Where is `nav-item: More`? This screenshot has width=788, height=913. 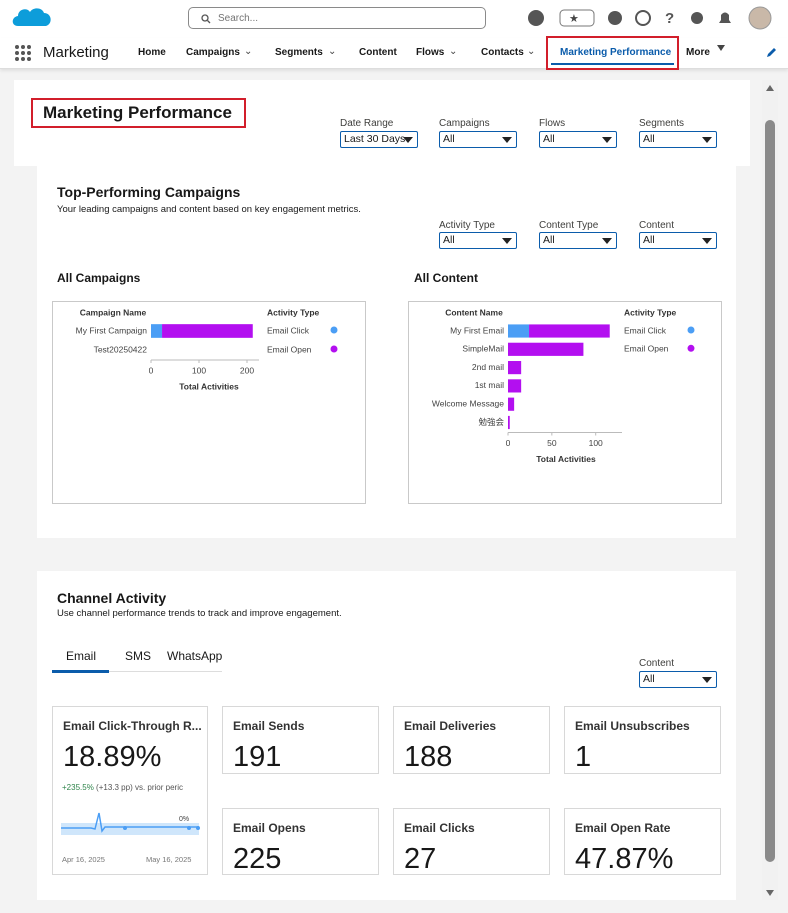
nav-item: More is located at coordinates (698, 52).